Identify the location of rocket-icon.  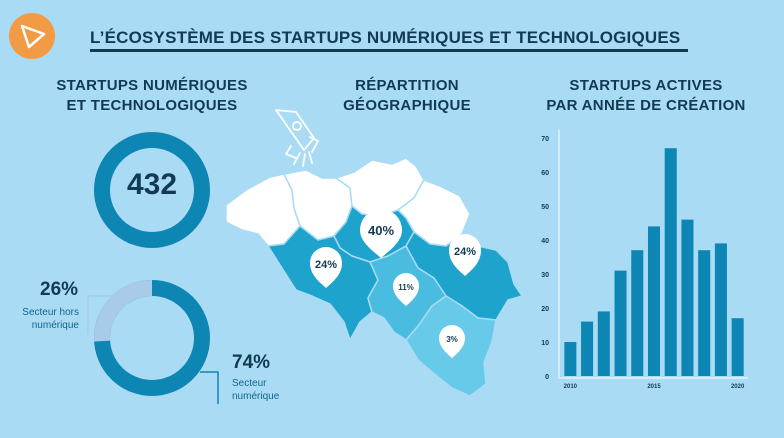
(297, 138).